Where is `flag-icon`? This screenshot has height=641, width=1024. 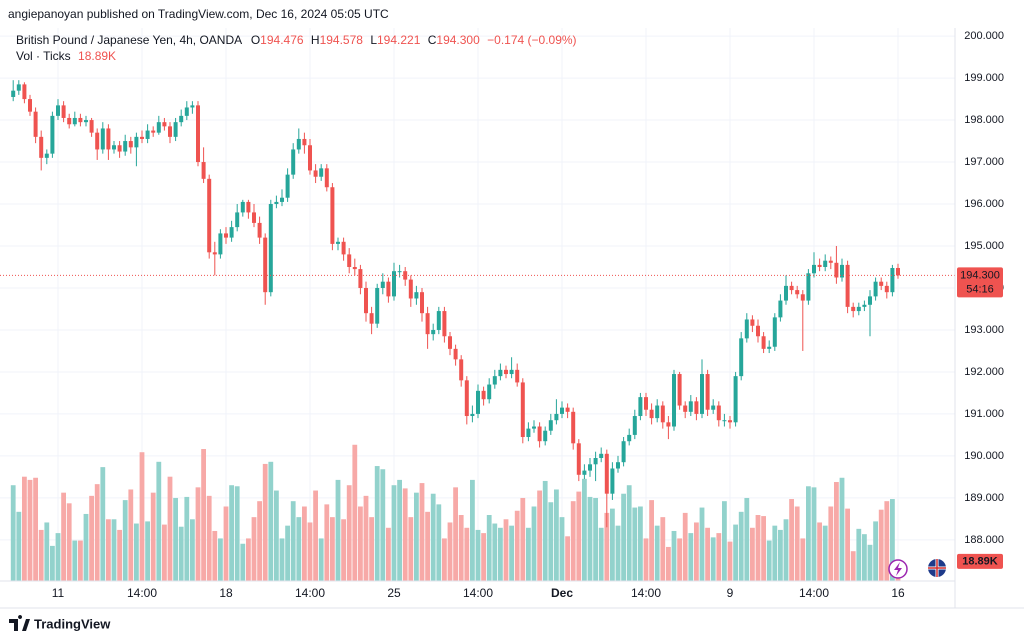 flag-icon is located at coordinates (937, 568).